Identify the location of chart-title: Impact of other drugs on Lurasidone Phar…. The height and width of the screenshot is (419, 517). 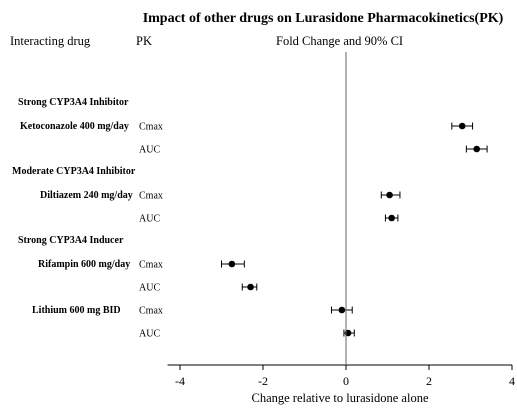
(323, 18).